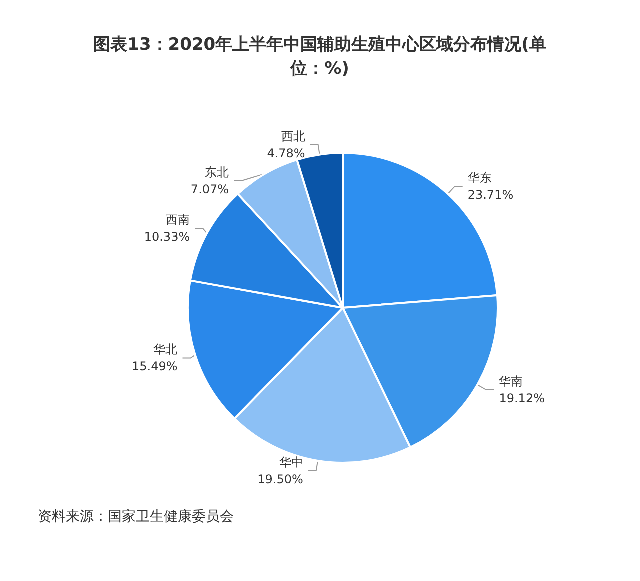 Image resolution: width=640 pixels, height=581 pixels. Describe the element at coordinates (511, 381) in the screenshot. I see `slice-label: 华南` at that location.